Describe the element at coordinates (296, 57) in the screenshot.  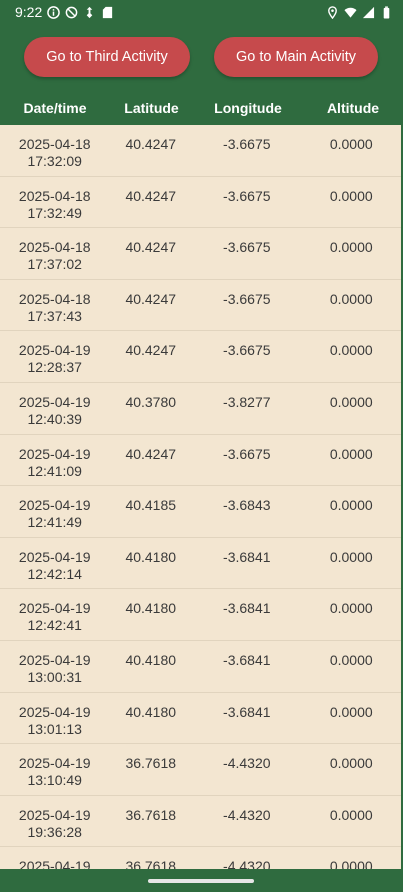
I see `go-to-main-activity-button: Go to Main Activity` at that location.